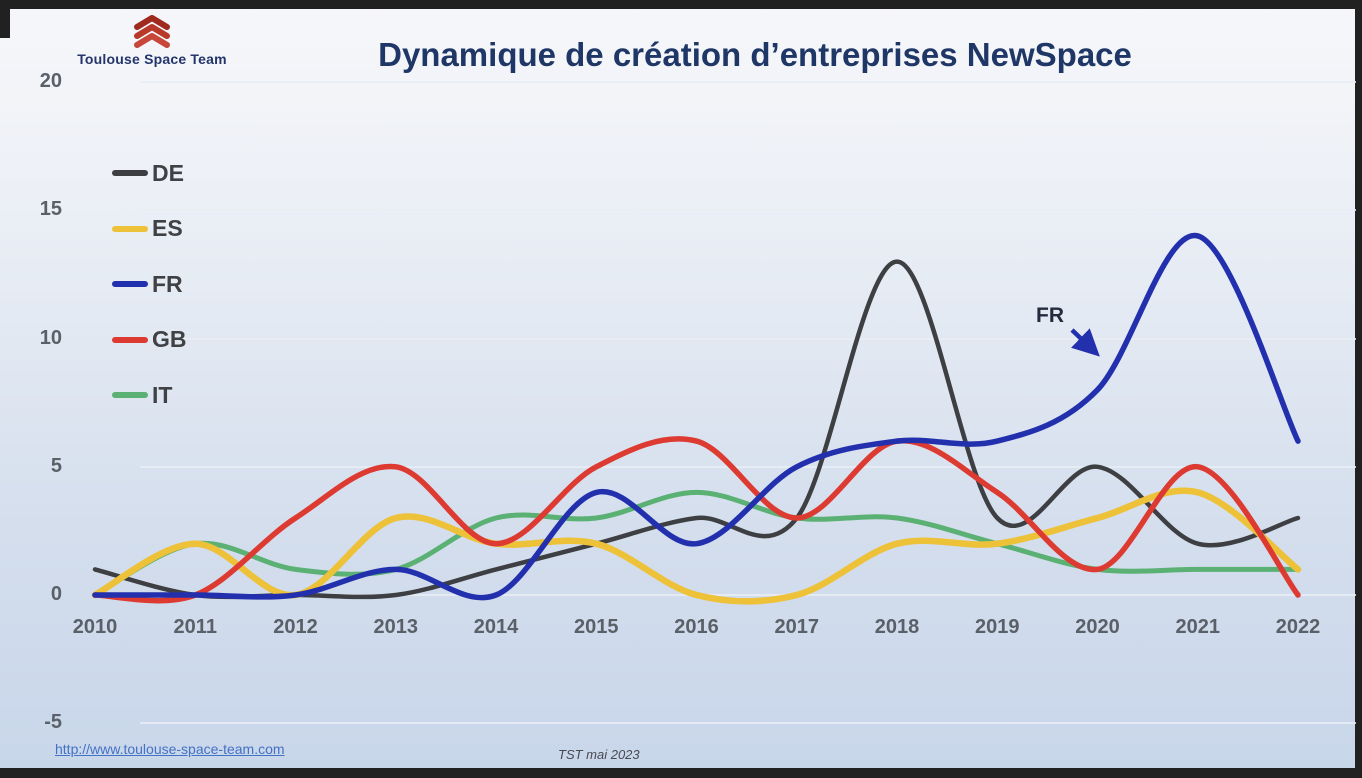 The image size is (1362, 778). What do you see at coordinates (496, 627) in the screenshot?
I see `x-tick-label: 2014` at bounding box center [496, 627].